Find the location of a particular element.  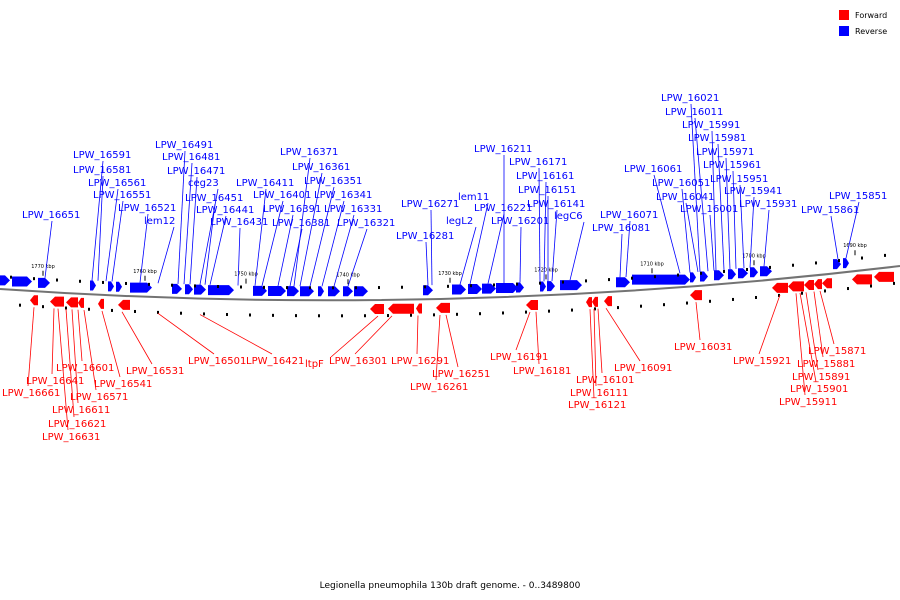

reverse-gene-label: LPW_16411 is located at coordinates (265, 183).